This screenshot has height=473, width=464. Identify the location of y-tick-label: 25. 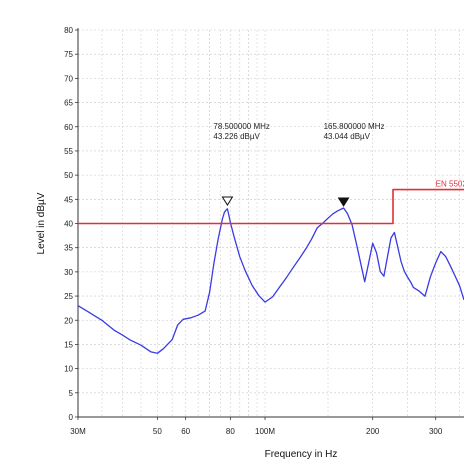
(68, 296).